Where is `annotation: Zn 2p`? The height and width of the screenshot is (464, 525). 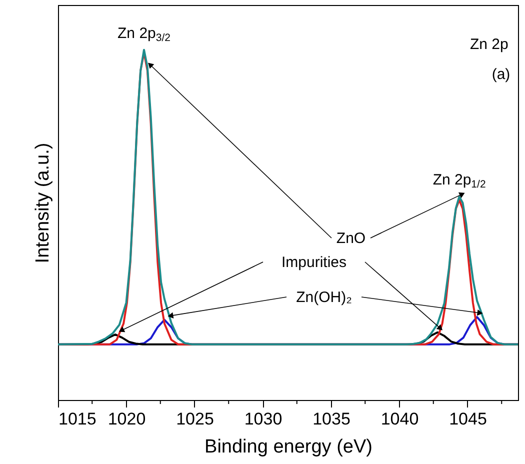 annotation: Zn 2p is located at coordinates (489, 44).